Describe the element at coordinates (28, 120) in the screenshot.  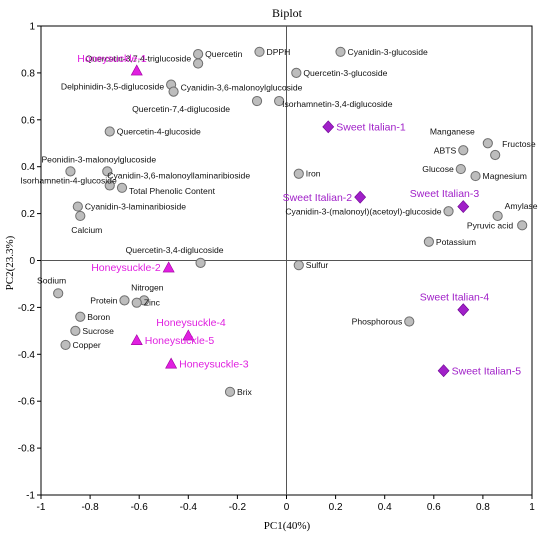
I see `y-tick-label: 0.6` at that location.